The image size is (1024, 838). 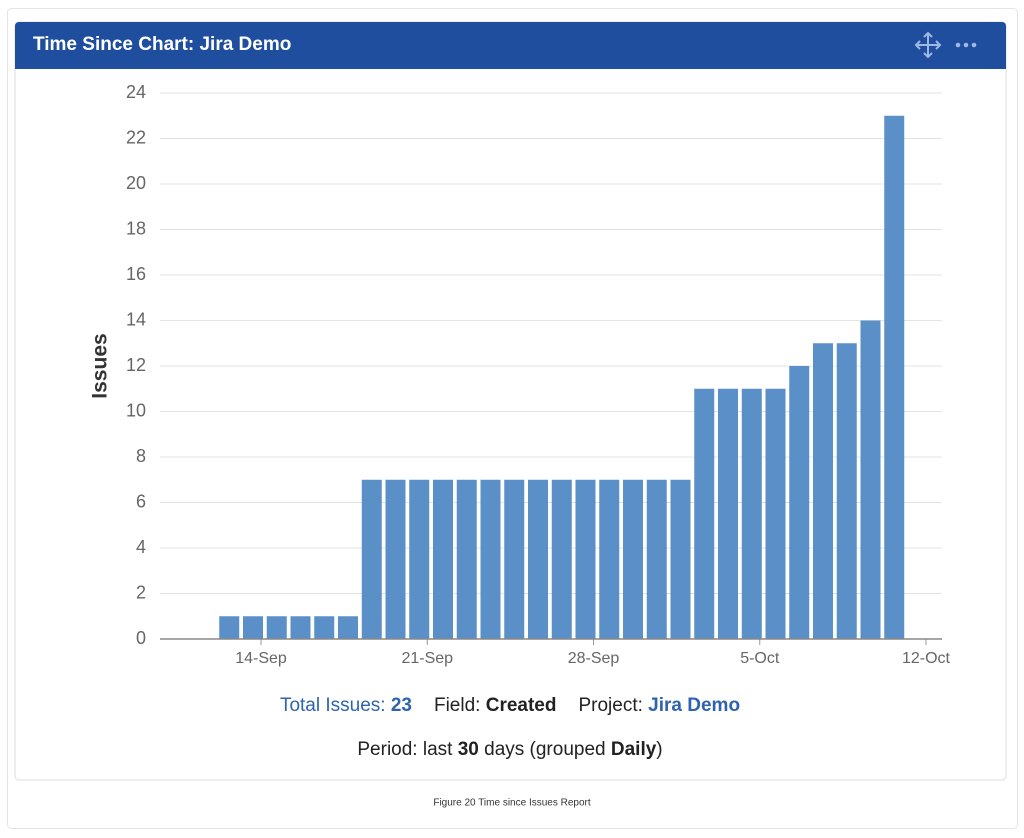 What do you see at coordinates (468, 749) in the screenshot?
I see `period-days: 30` at bounding box center [468, 749].